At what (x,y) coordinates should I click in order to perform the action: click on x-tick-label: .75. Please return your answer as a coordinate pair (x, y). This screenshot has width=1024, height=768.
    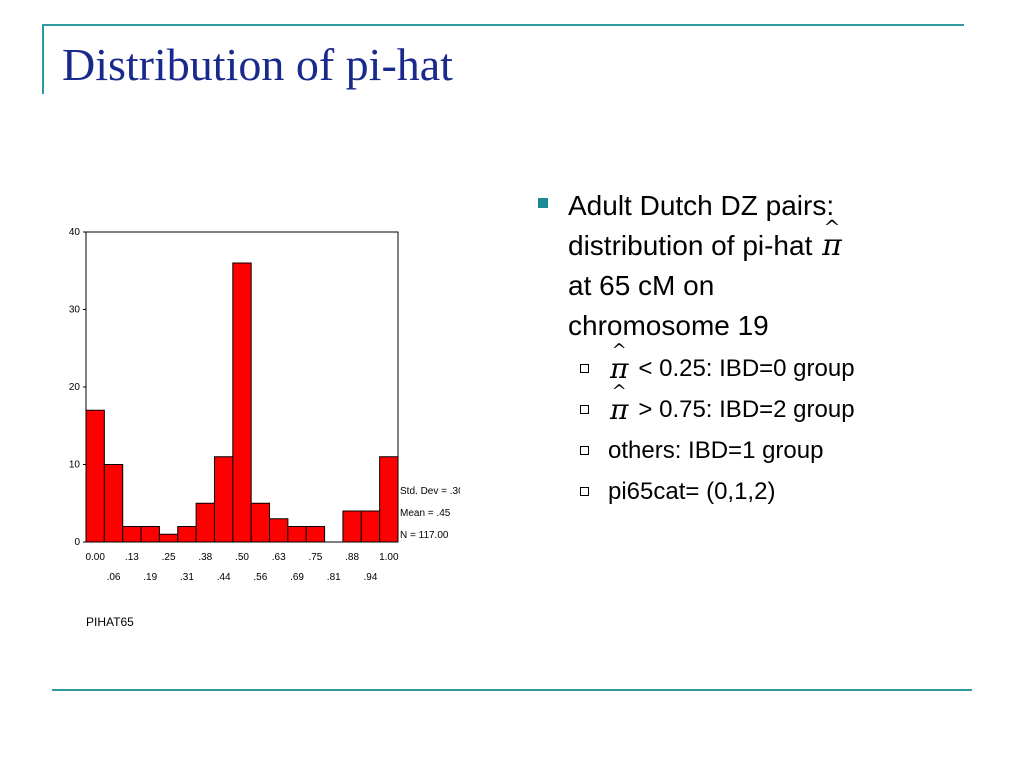
    Looking at the image, I should click on (315, 557).